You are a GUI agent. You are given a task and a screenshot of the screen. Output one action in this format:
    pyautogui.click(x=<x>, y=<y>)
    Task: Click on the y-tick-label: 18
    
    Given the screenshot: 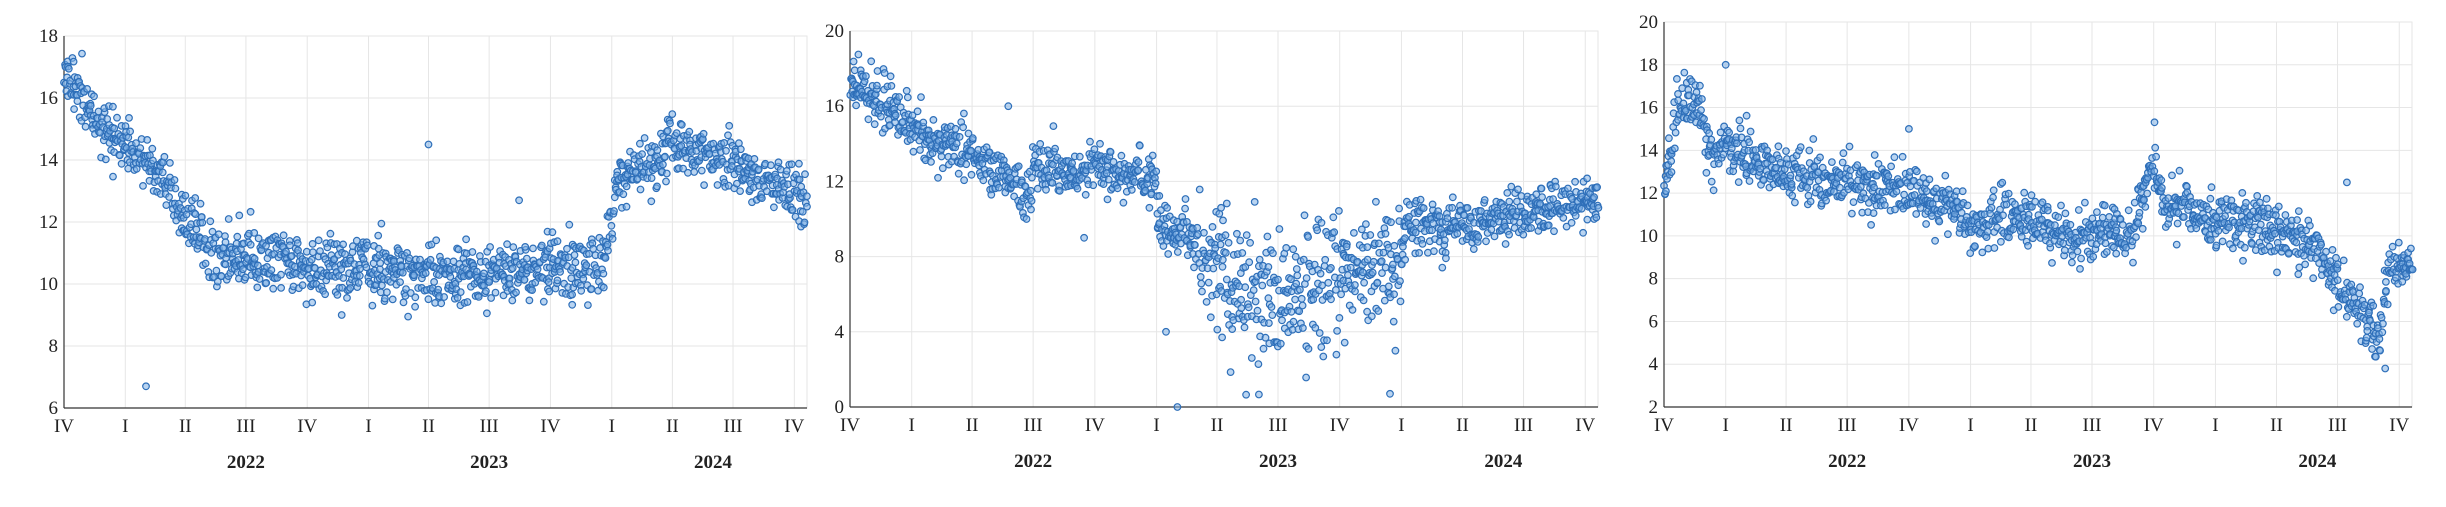 What is the action you would take?
    pyautogui.click(x=1648, y=65)
    